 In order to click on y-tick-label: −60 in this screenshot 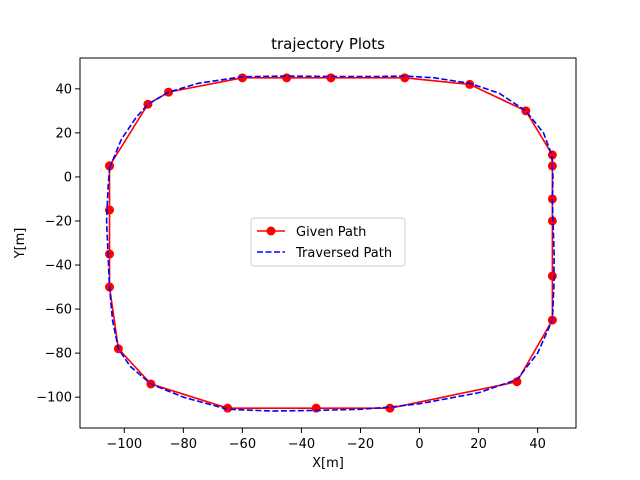, I will do `click(58, 310)`.